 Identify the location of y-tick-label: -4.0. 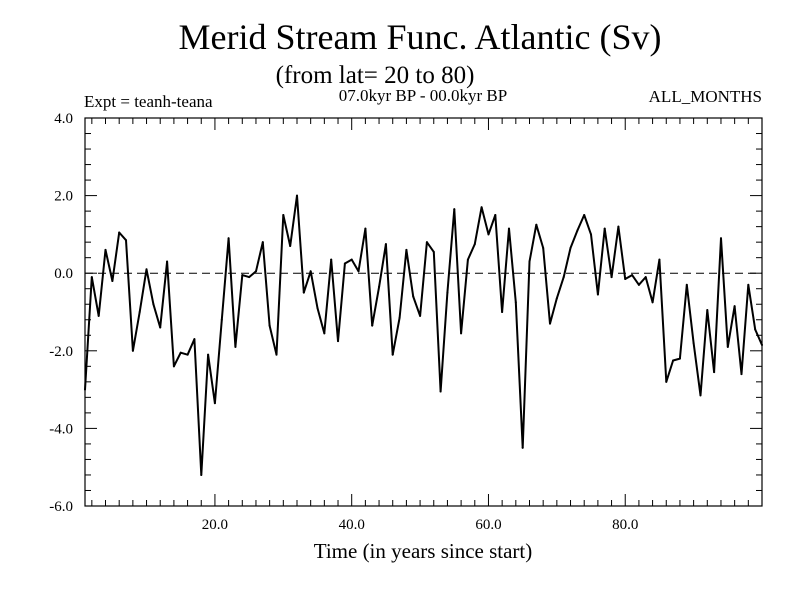
(61, 429).